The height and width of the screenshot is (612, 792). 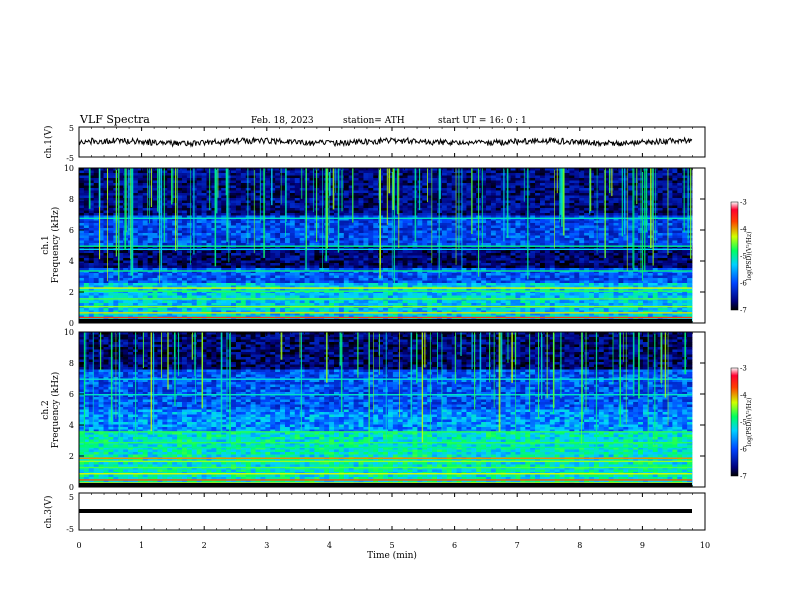 What do you see at coordinates (141, 545) in the screenshot?
I see `x-tick-label: 1` at bounding box center [141, 545].